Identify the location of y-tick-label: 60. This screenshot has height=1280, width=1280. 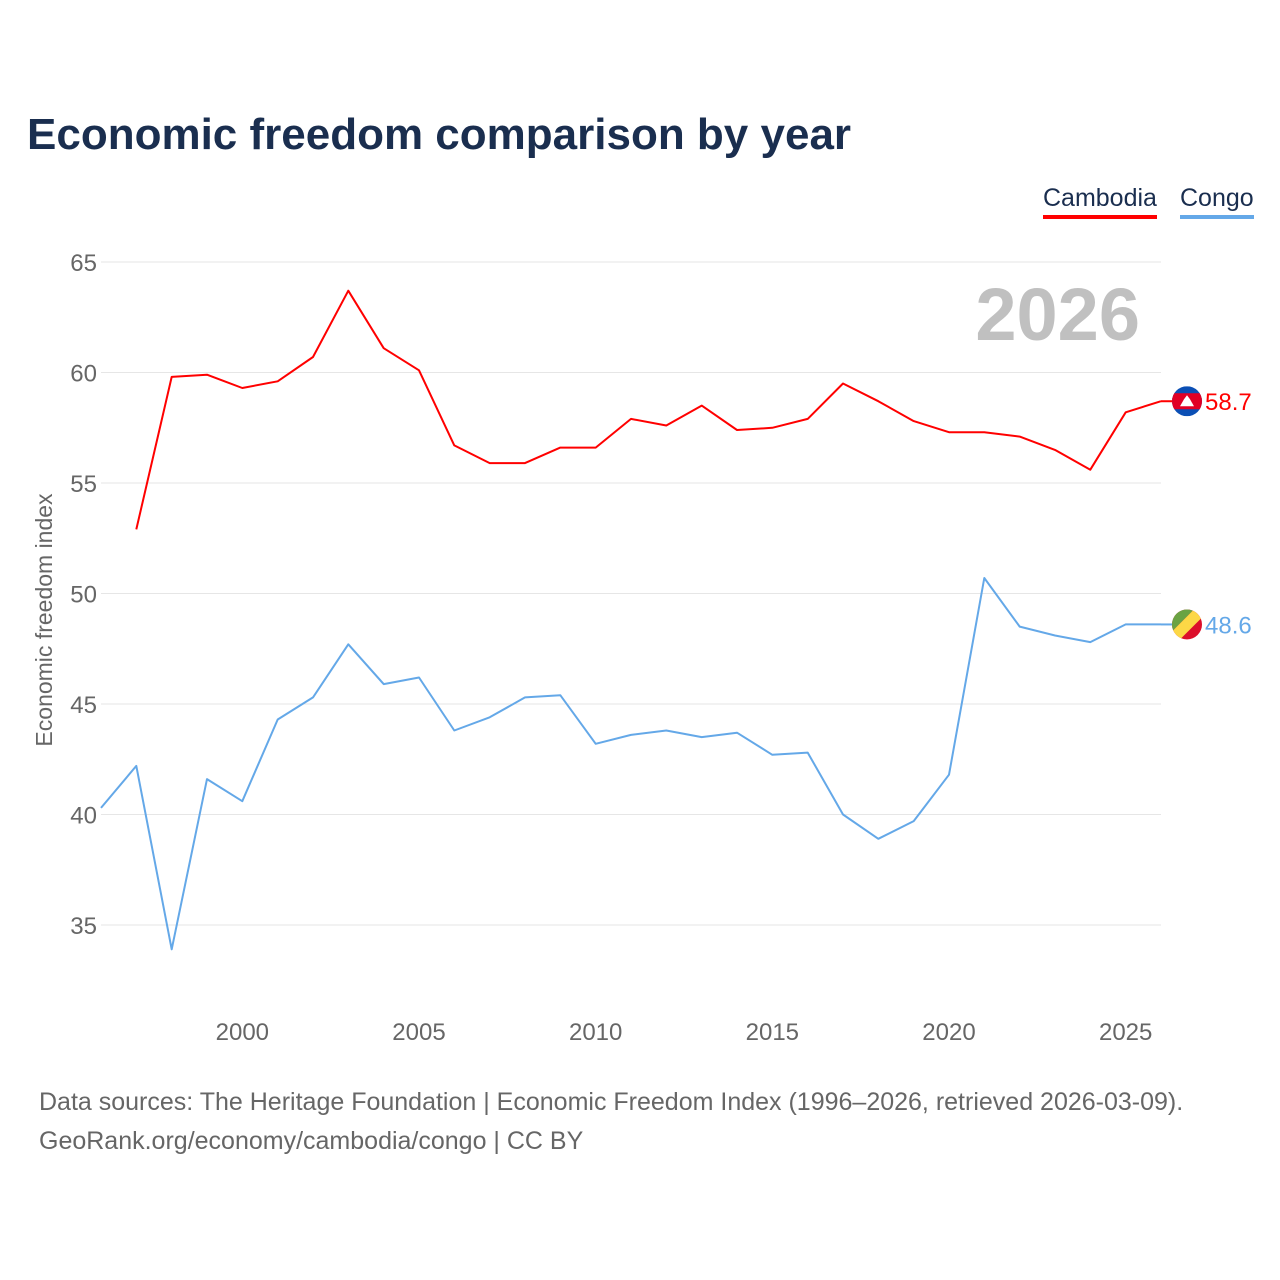
(83, 374).